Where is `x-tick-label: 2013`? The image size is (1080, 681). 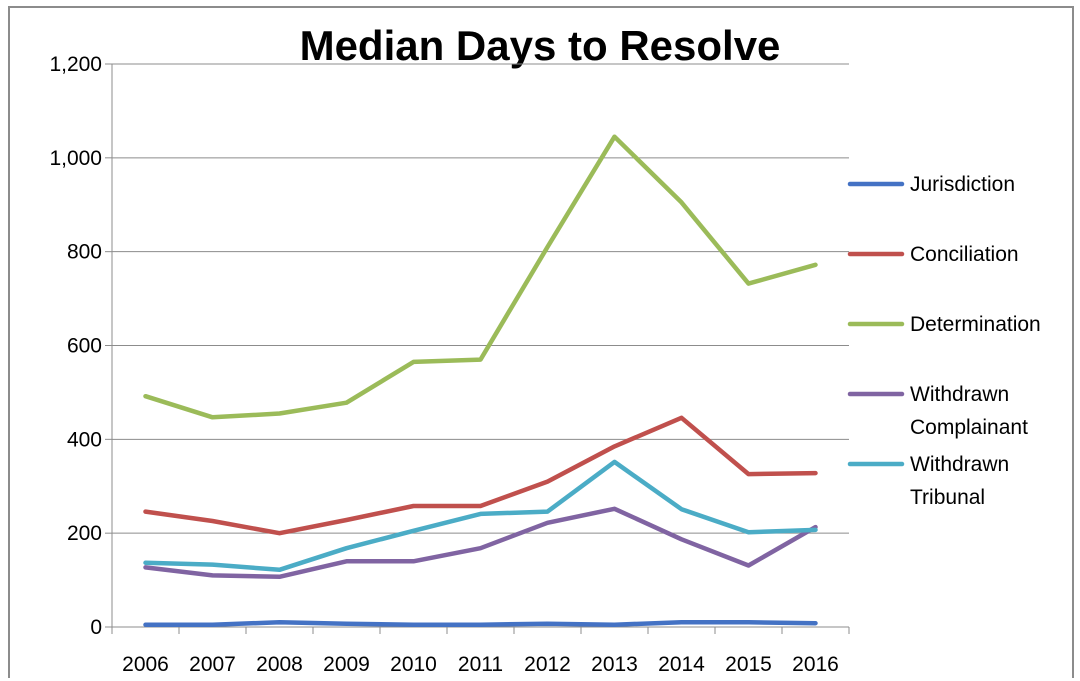
x-tick-label: 2013 is located at coordinates (614, 664).